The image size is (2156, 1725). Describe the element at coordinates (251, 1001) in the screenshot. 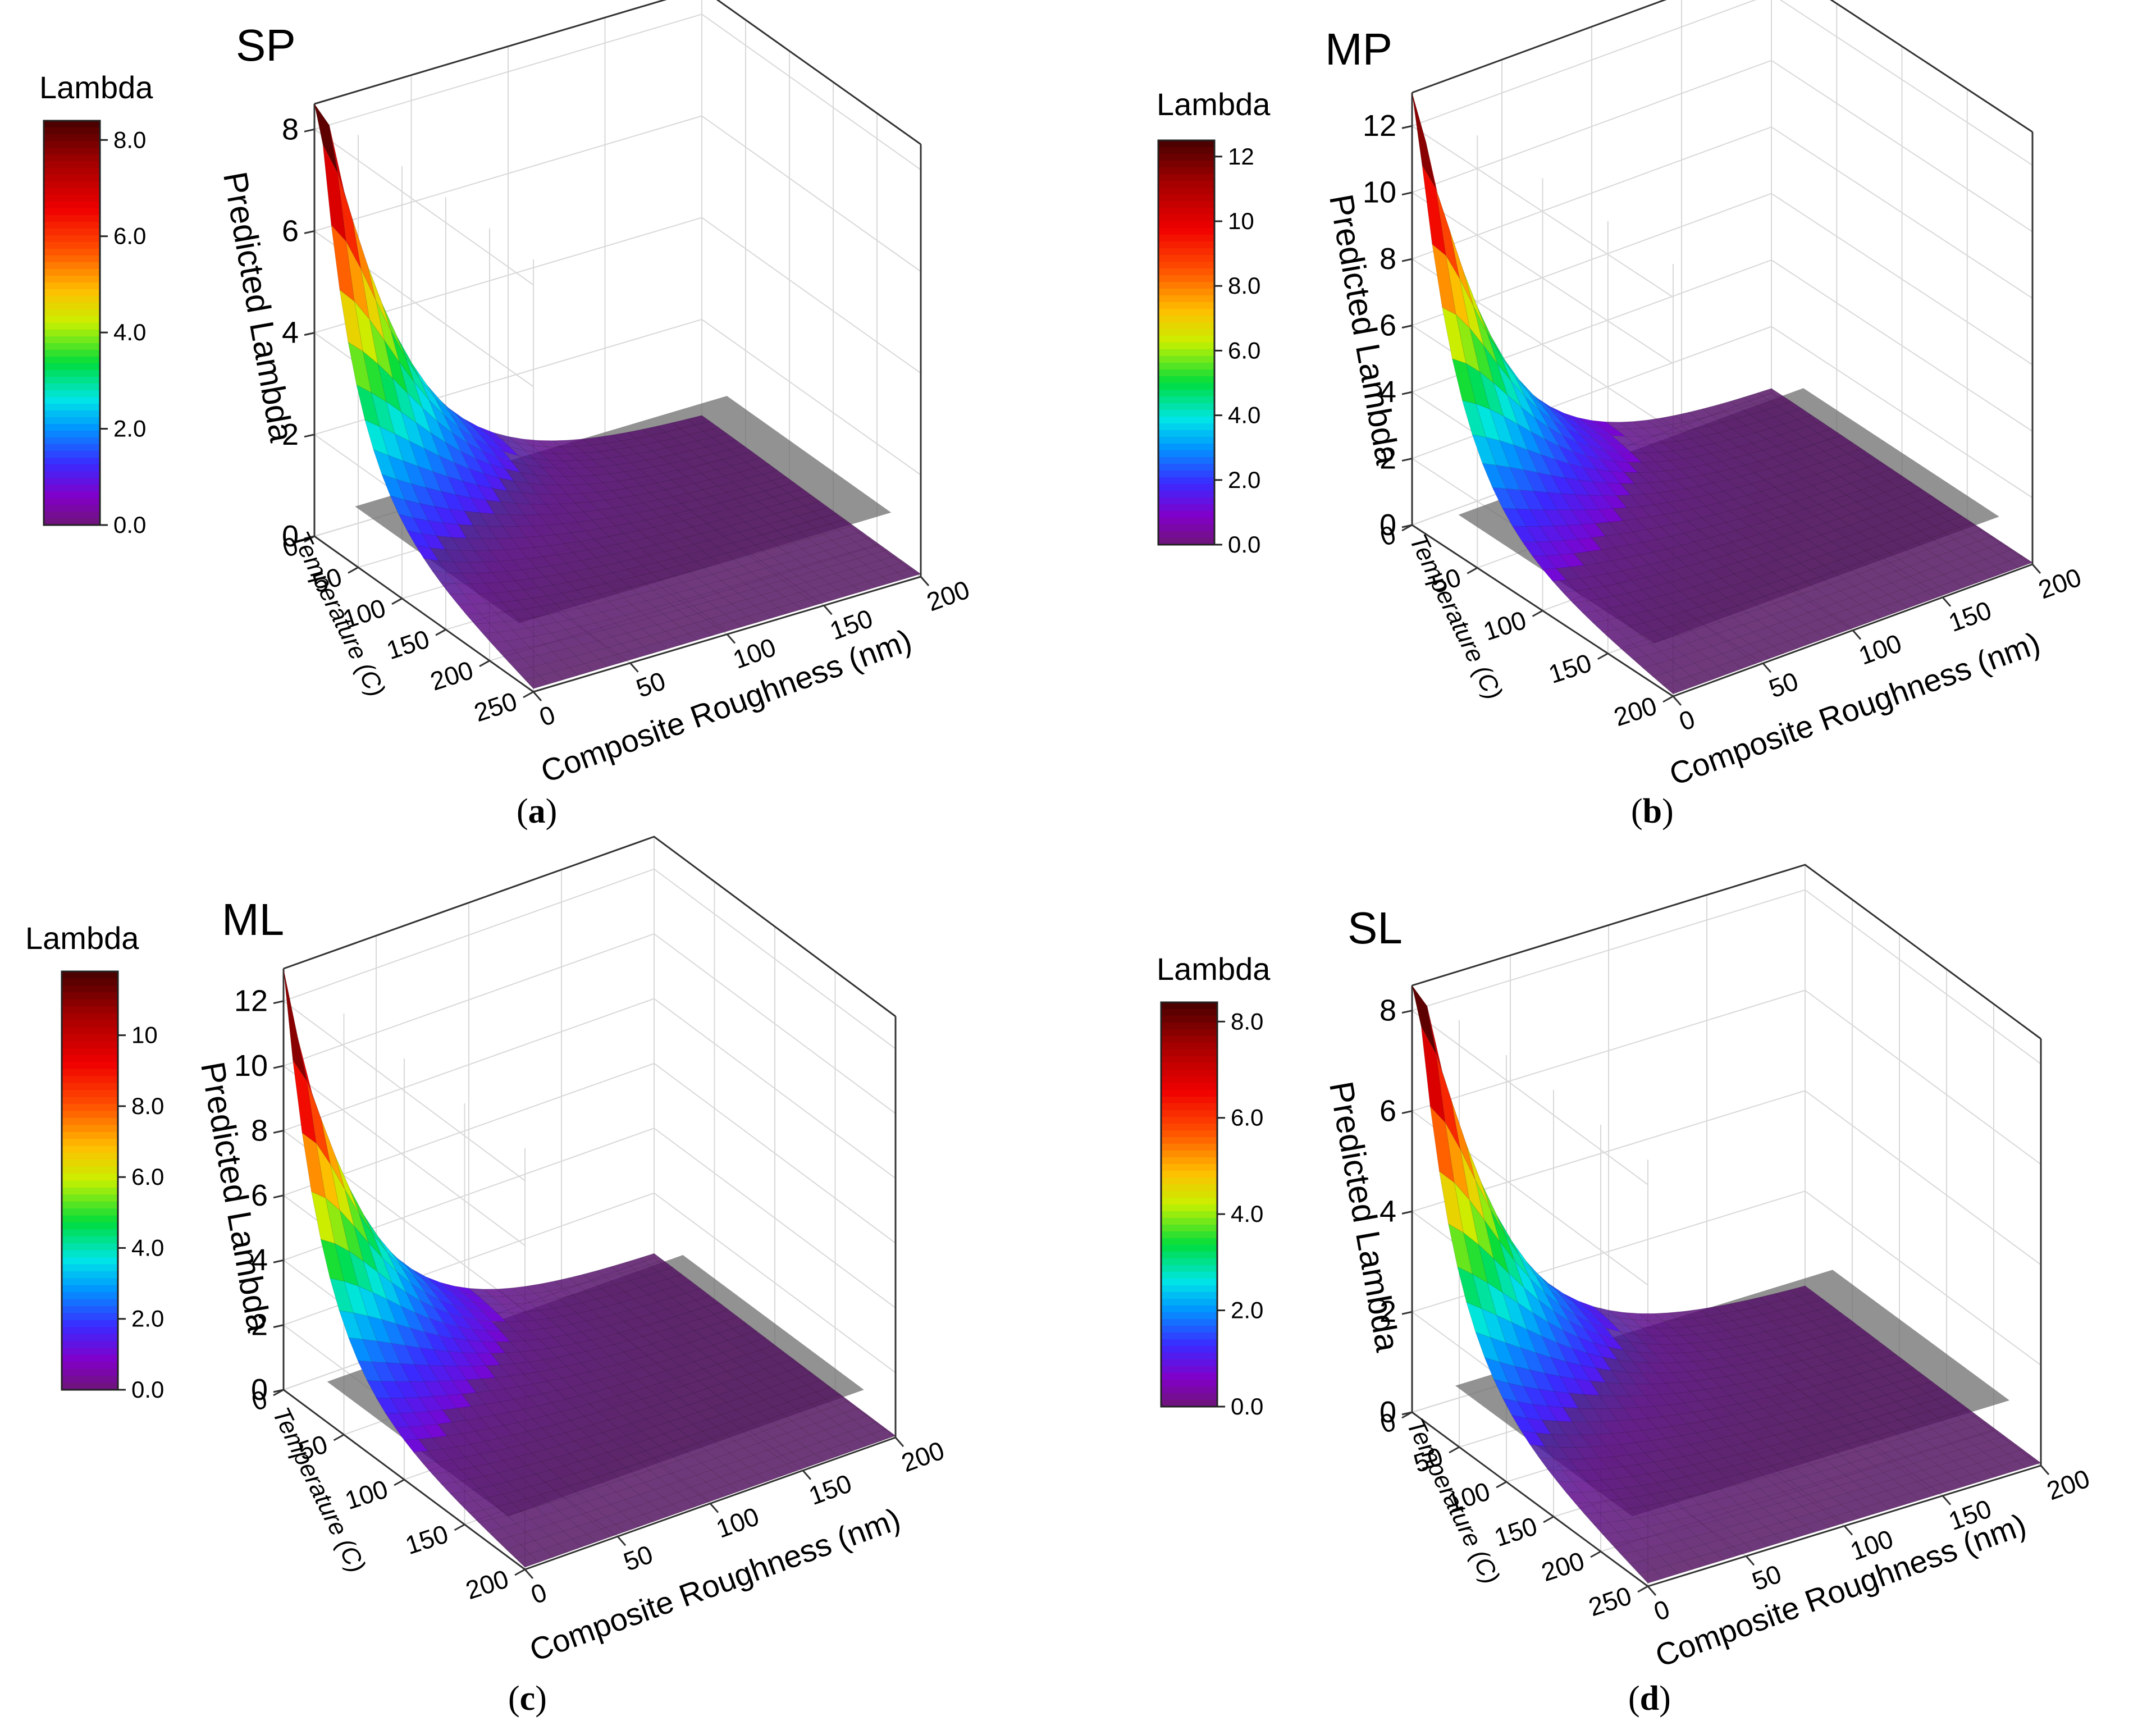

I see `z-tick-c-6: 12` at that location.